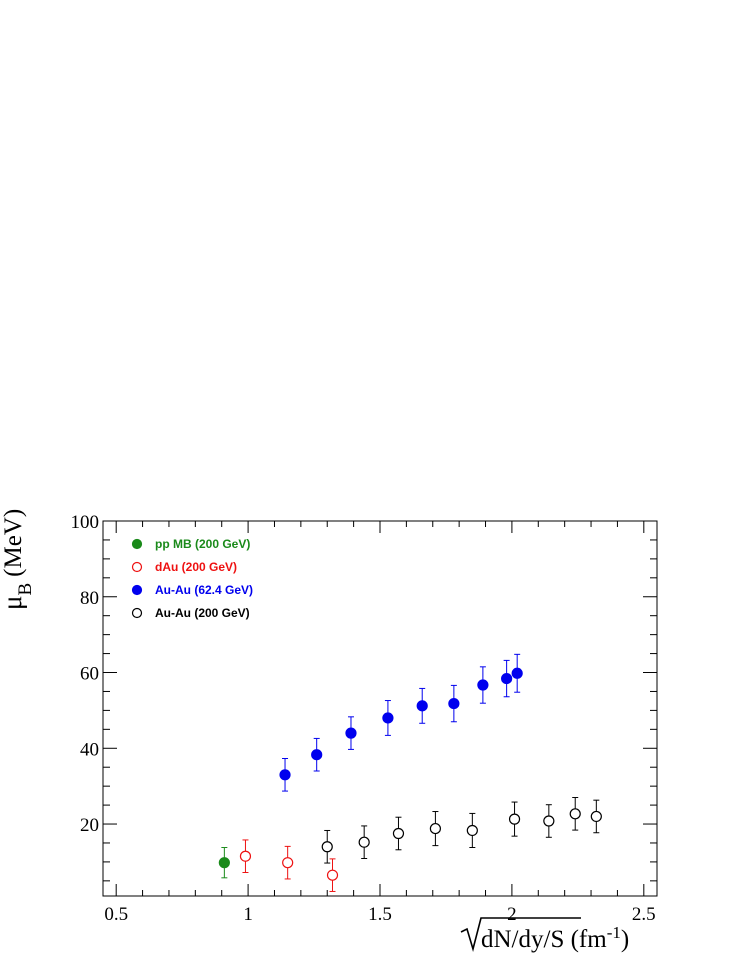 This screenshot has width=747, height=967. What do you see at coordinates (520, 934) in the screenshot?
I see `sqrt-sign` at bounding box center [520, 934].